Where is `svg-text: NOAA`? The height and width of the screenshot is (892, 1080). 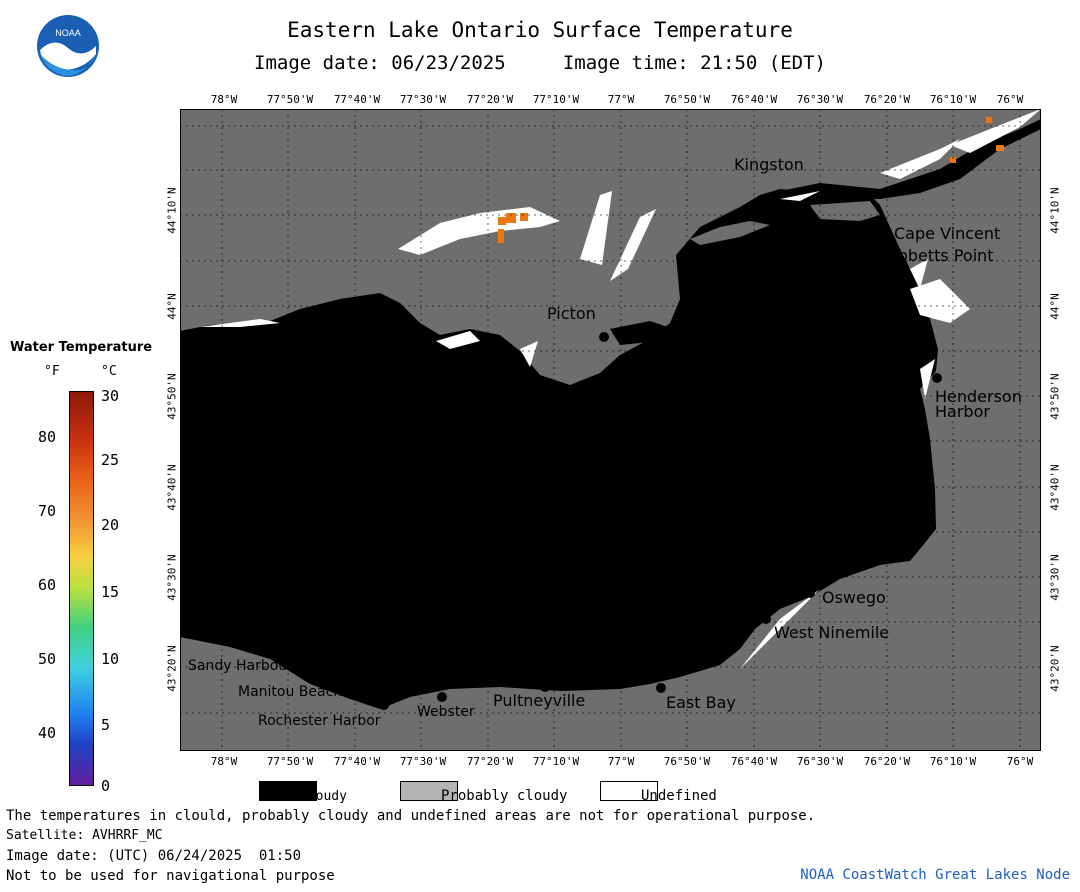
svg-text: NOAA is located at coordinates (68, 33).